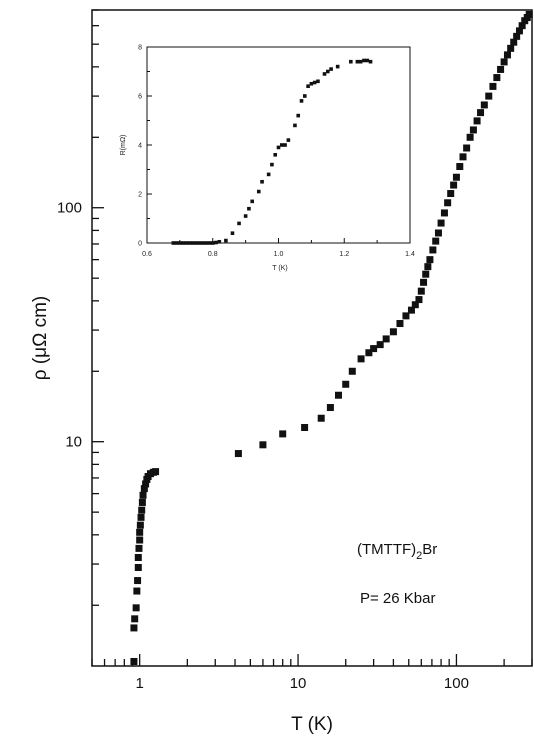  Describe the element at coordinates (429, 549) in the screenshot. I see `compound-formula-anion: Br` at that location.